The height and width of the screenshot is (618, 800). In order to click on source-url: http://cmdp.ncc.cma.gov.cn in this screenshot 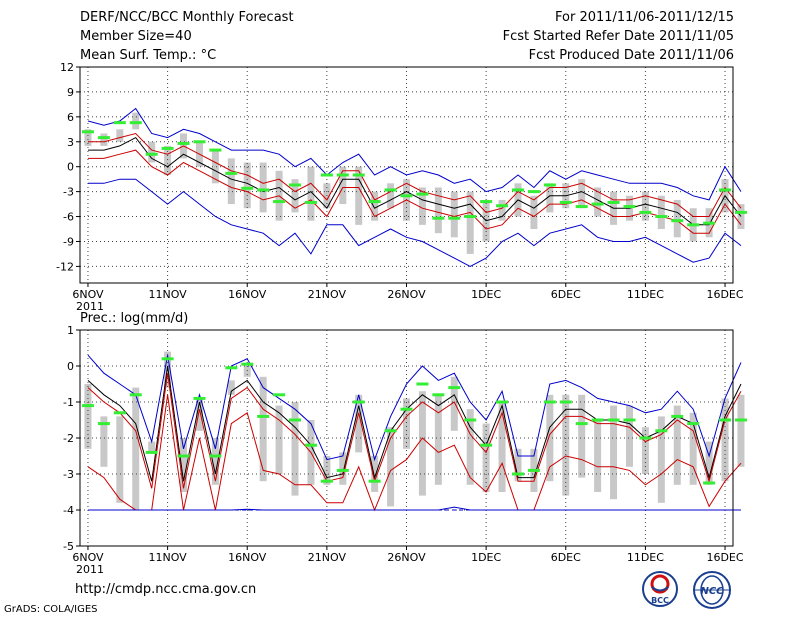, I will do `click(166, 589)`.